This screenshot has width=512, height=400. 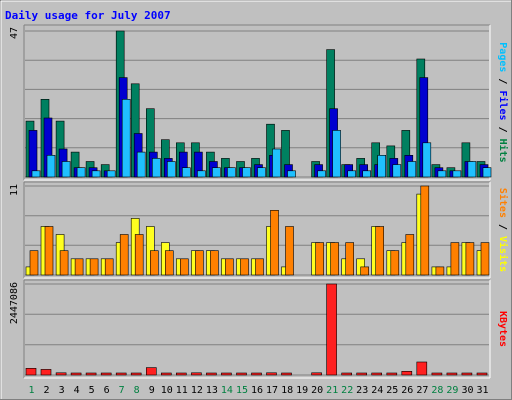 What do you see at coordinates (14, 33) in the screenshot?
I see `y-max-label: 47` at bounding box center [14, 33].